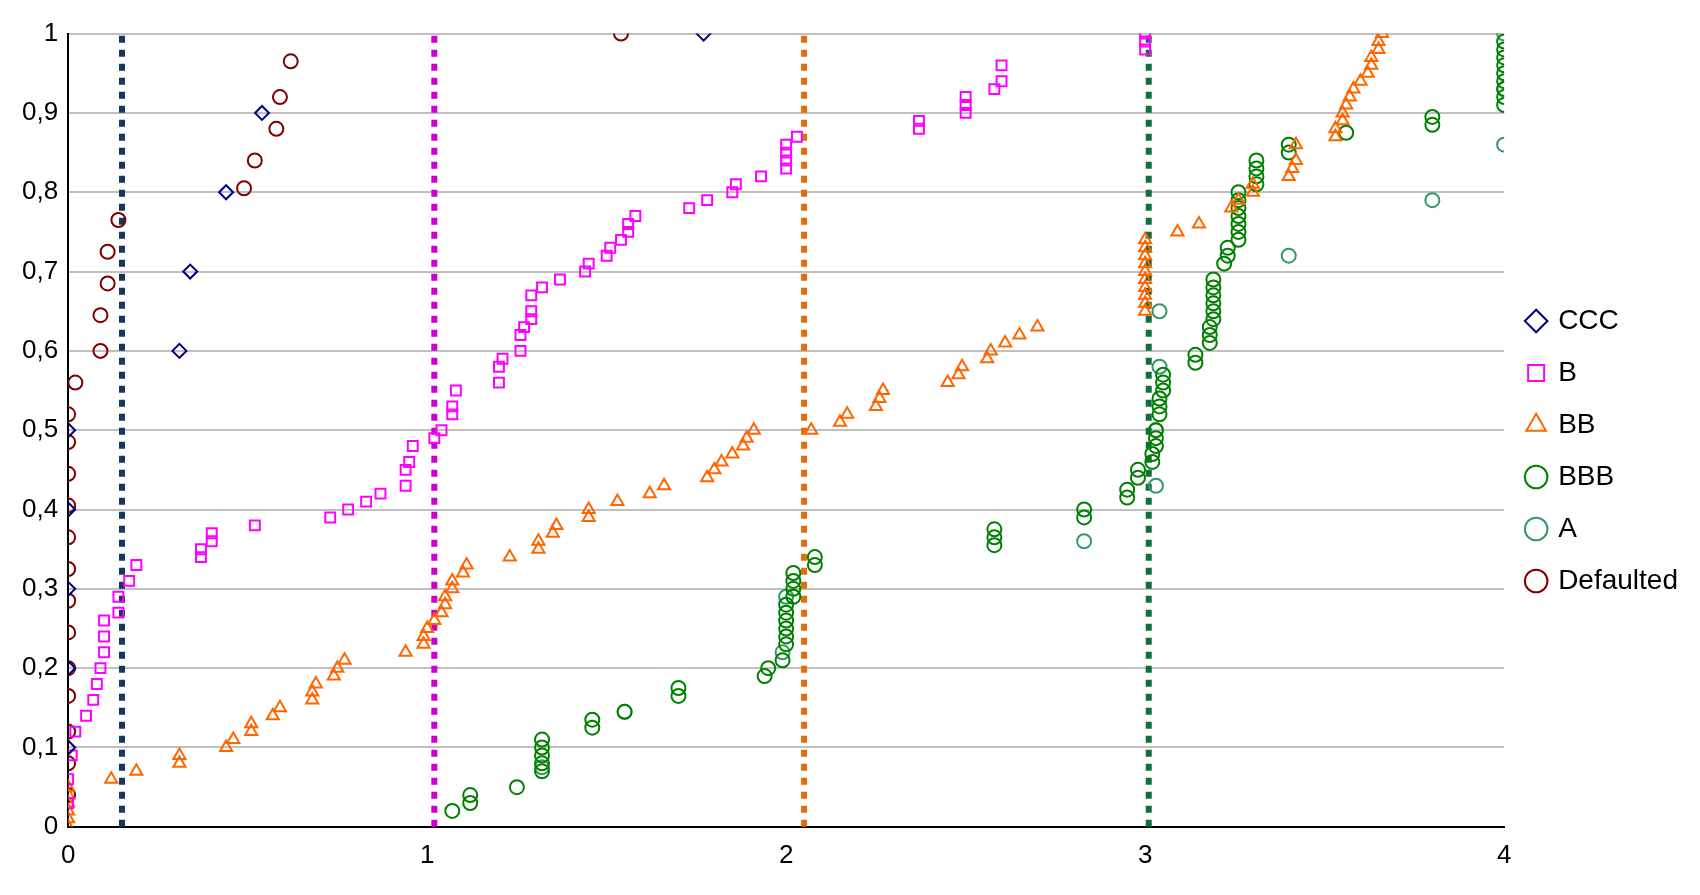 This screenshot has height=895, width=1700. I want to click on legend-label: A, so click(1568, 527).